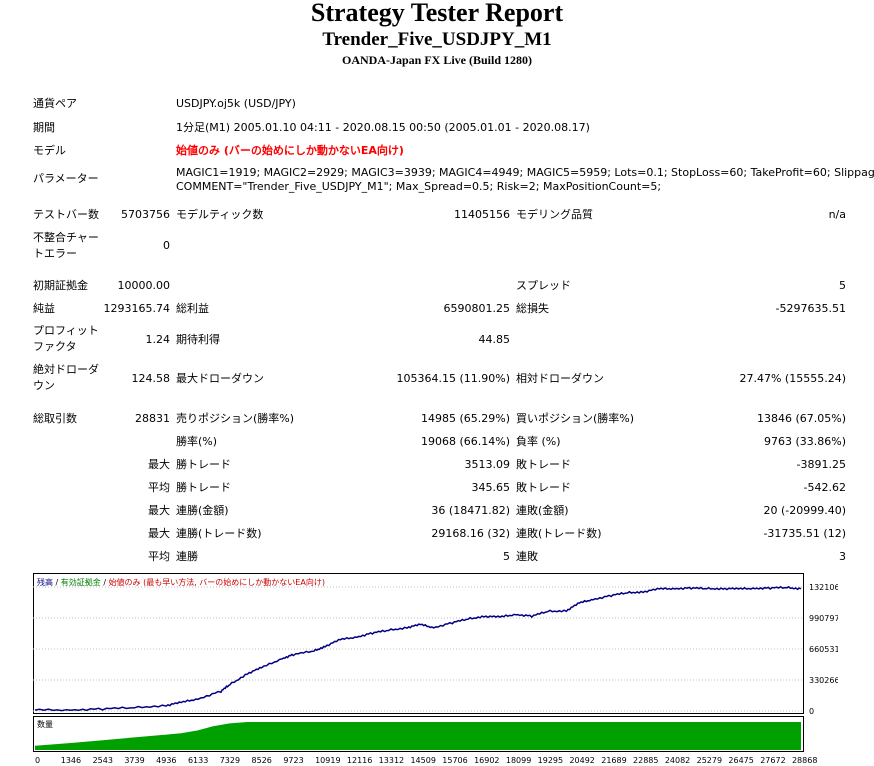 This screenshot has width=874, height=766. I want to click on total-trades-label: 総取引数, so click(55, 418).